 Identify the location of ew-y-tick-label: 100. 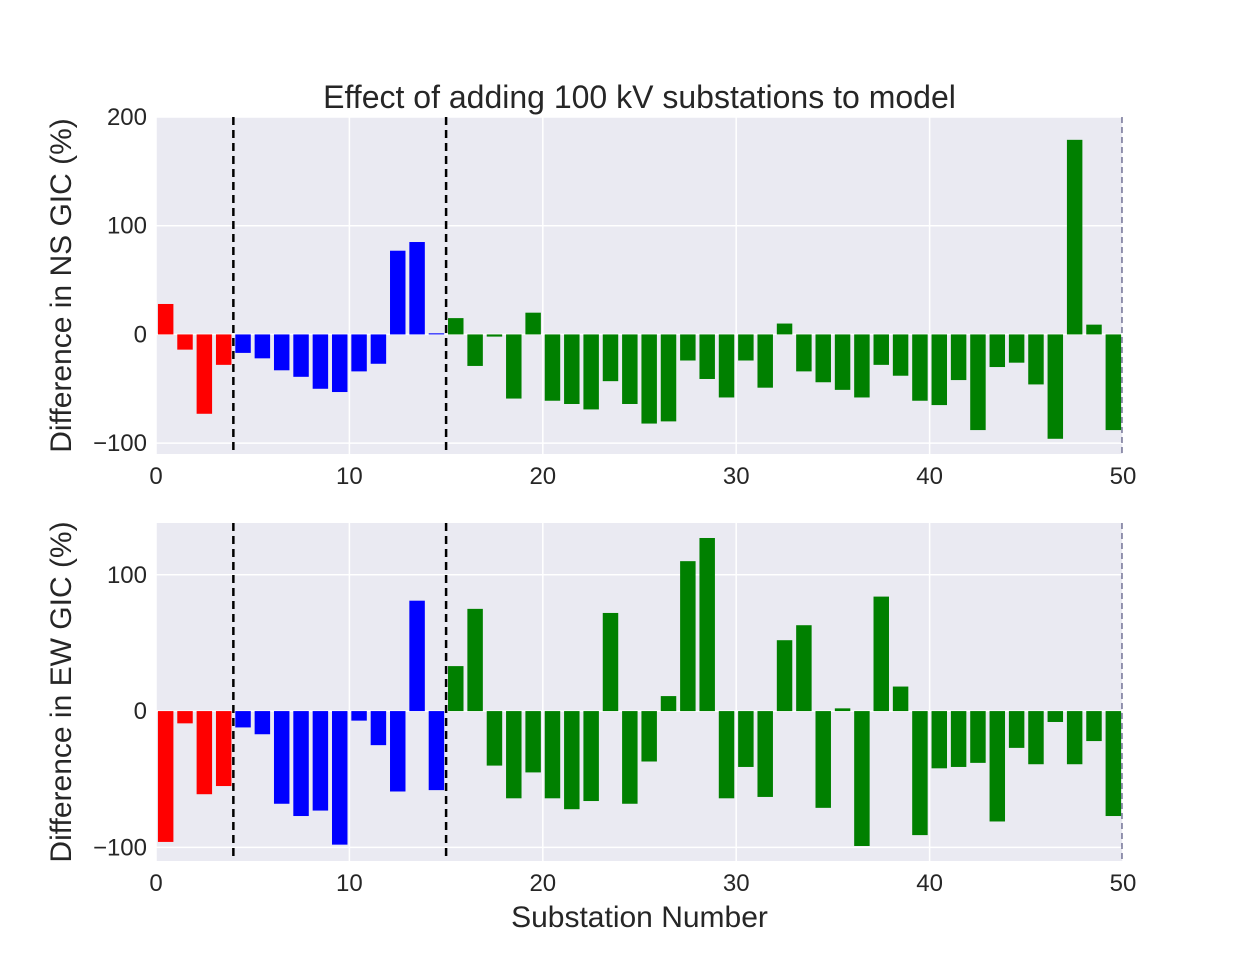
(127, 575).